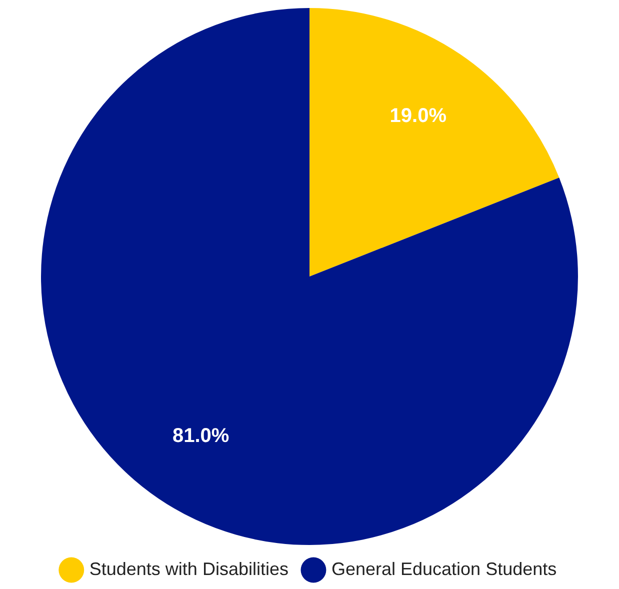 The width and height of the screenshot is (619, 589). Describe the element at coordinates (188, 568) in the screenshot. I see `legend-label: Students with Disabilities` at that location.